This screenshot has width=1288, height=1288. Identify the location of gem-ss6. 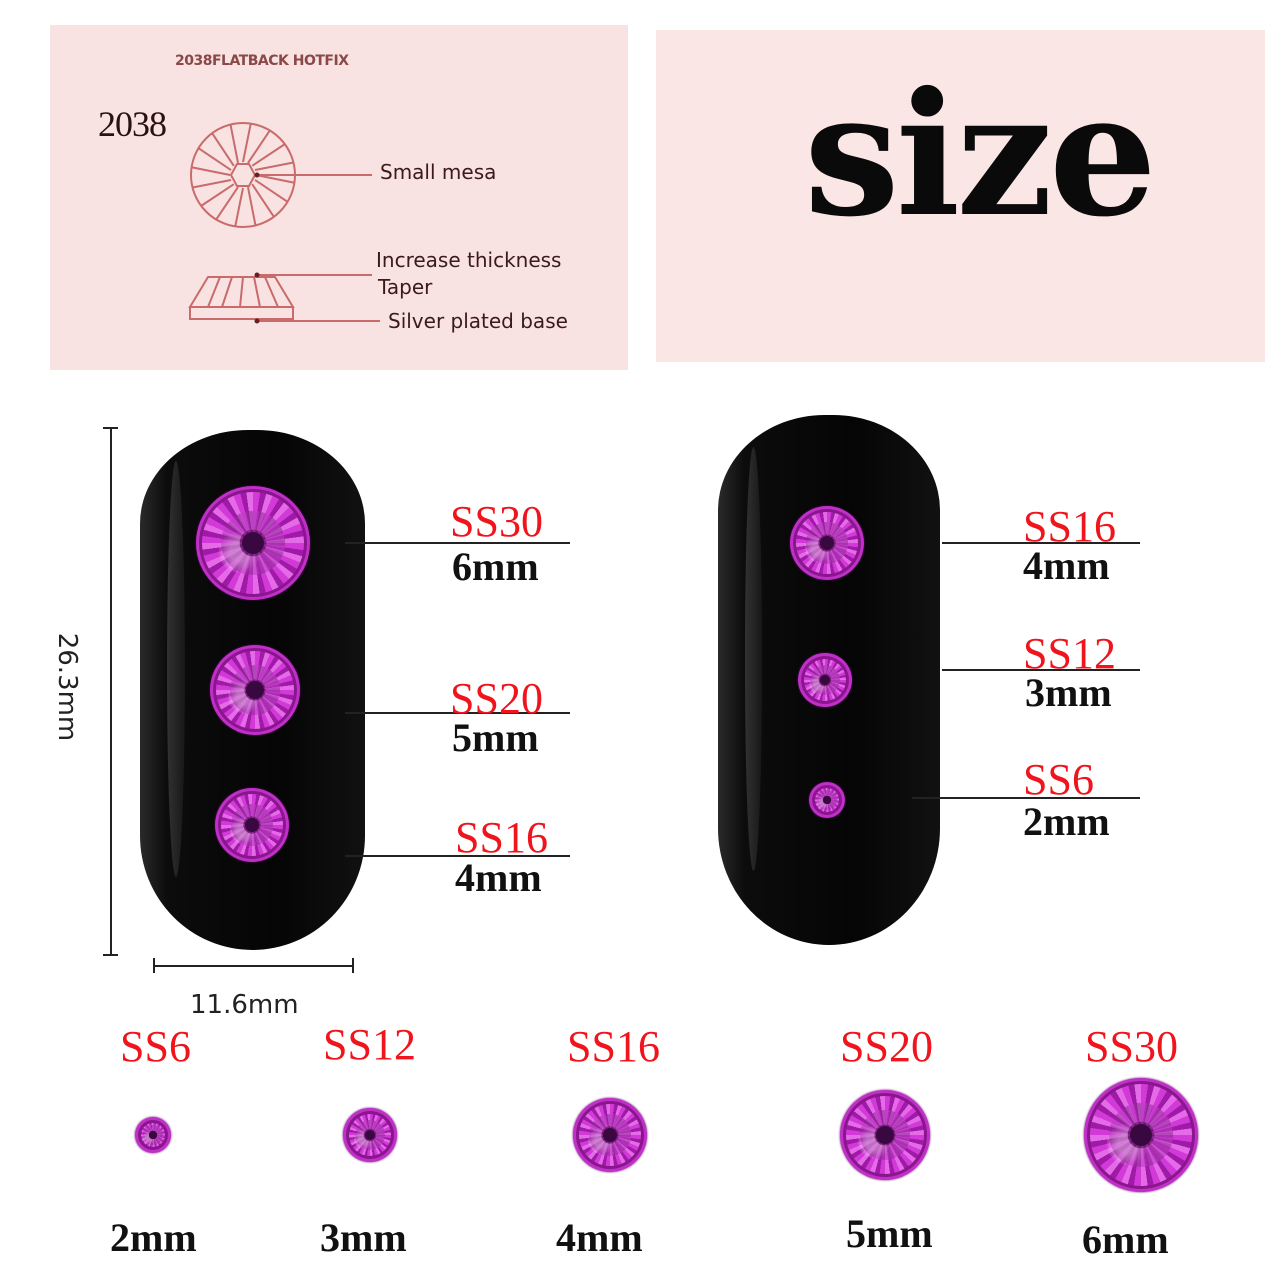
(827, 800).